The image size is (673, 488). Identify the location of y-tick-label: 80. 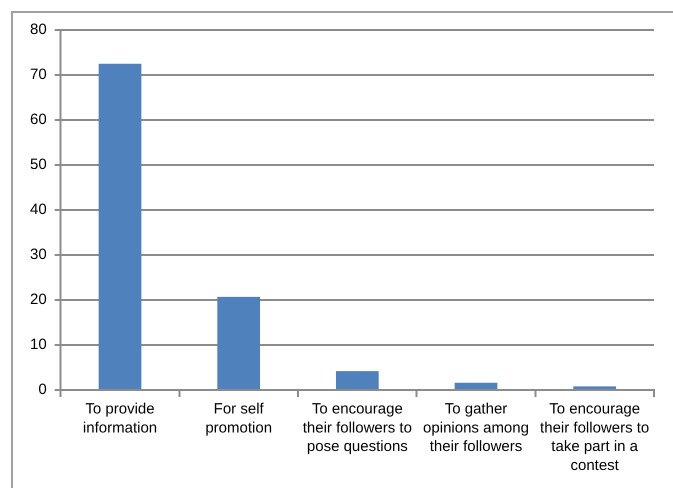
(38, 29).